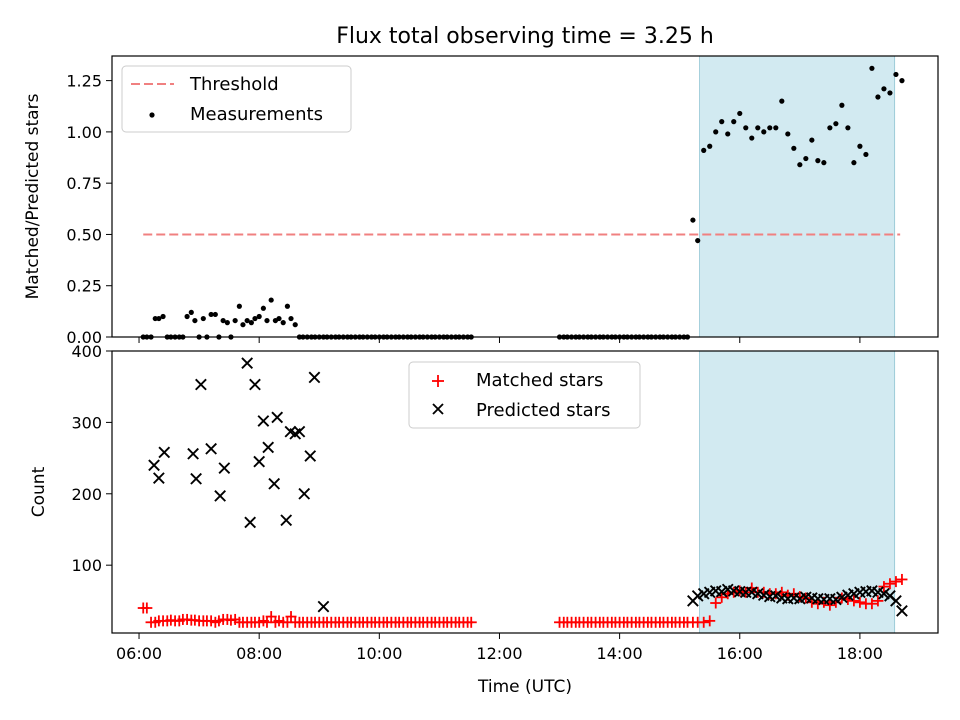 The height and width of the screenshot is (720, 960). Describe the element at coordinates (86, 422) in the screenshot. I see `bottom-y-tick-label: 300` at that location.